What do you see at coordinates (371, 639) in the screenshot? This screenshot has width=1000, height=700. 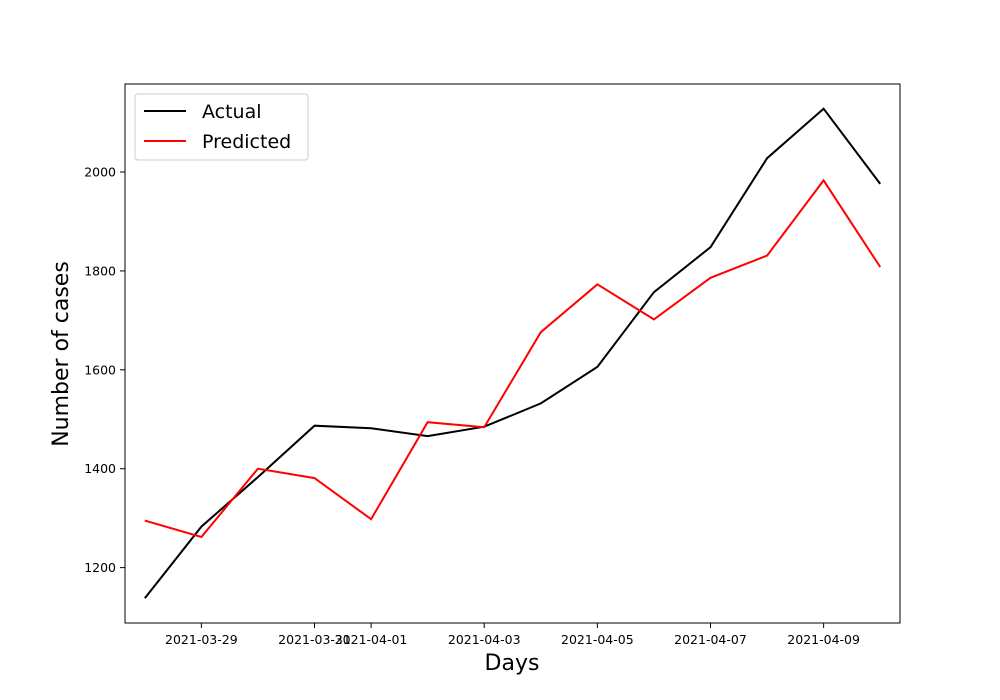 I see `x-tick-label: 2021-04-01` at bounding box center [371, 639].